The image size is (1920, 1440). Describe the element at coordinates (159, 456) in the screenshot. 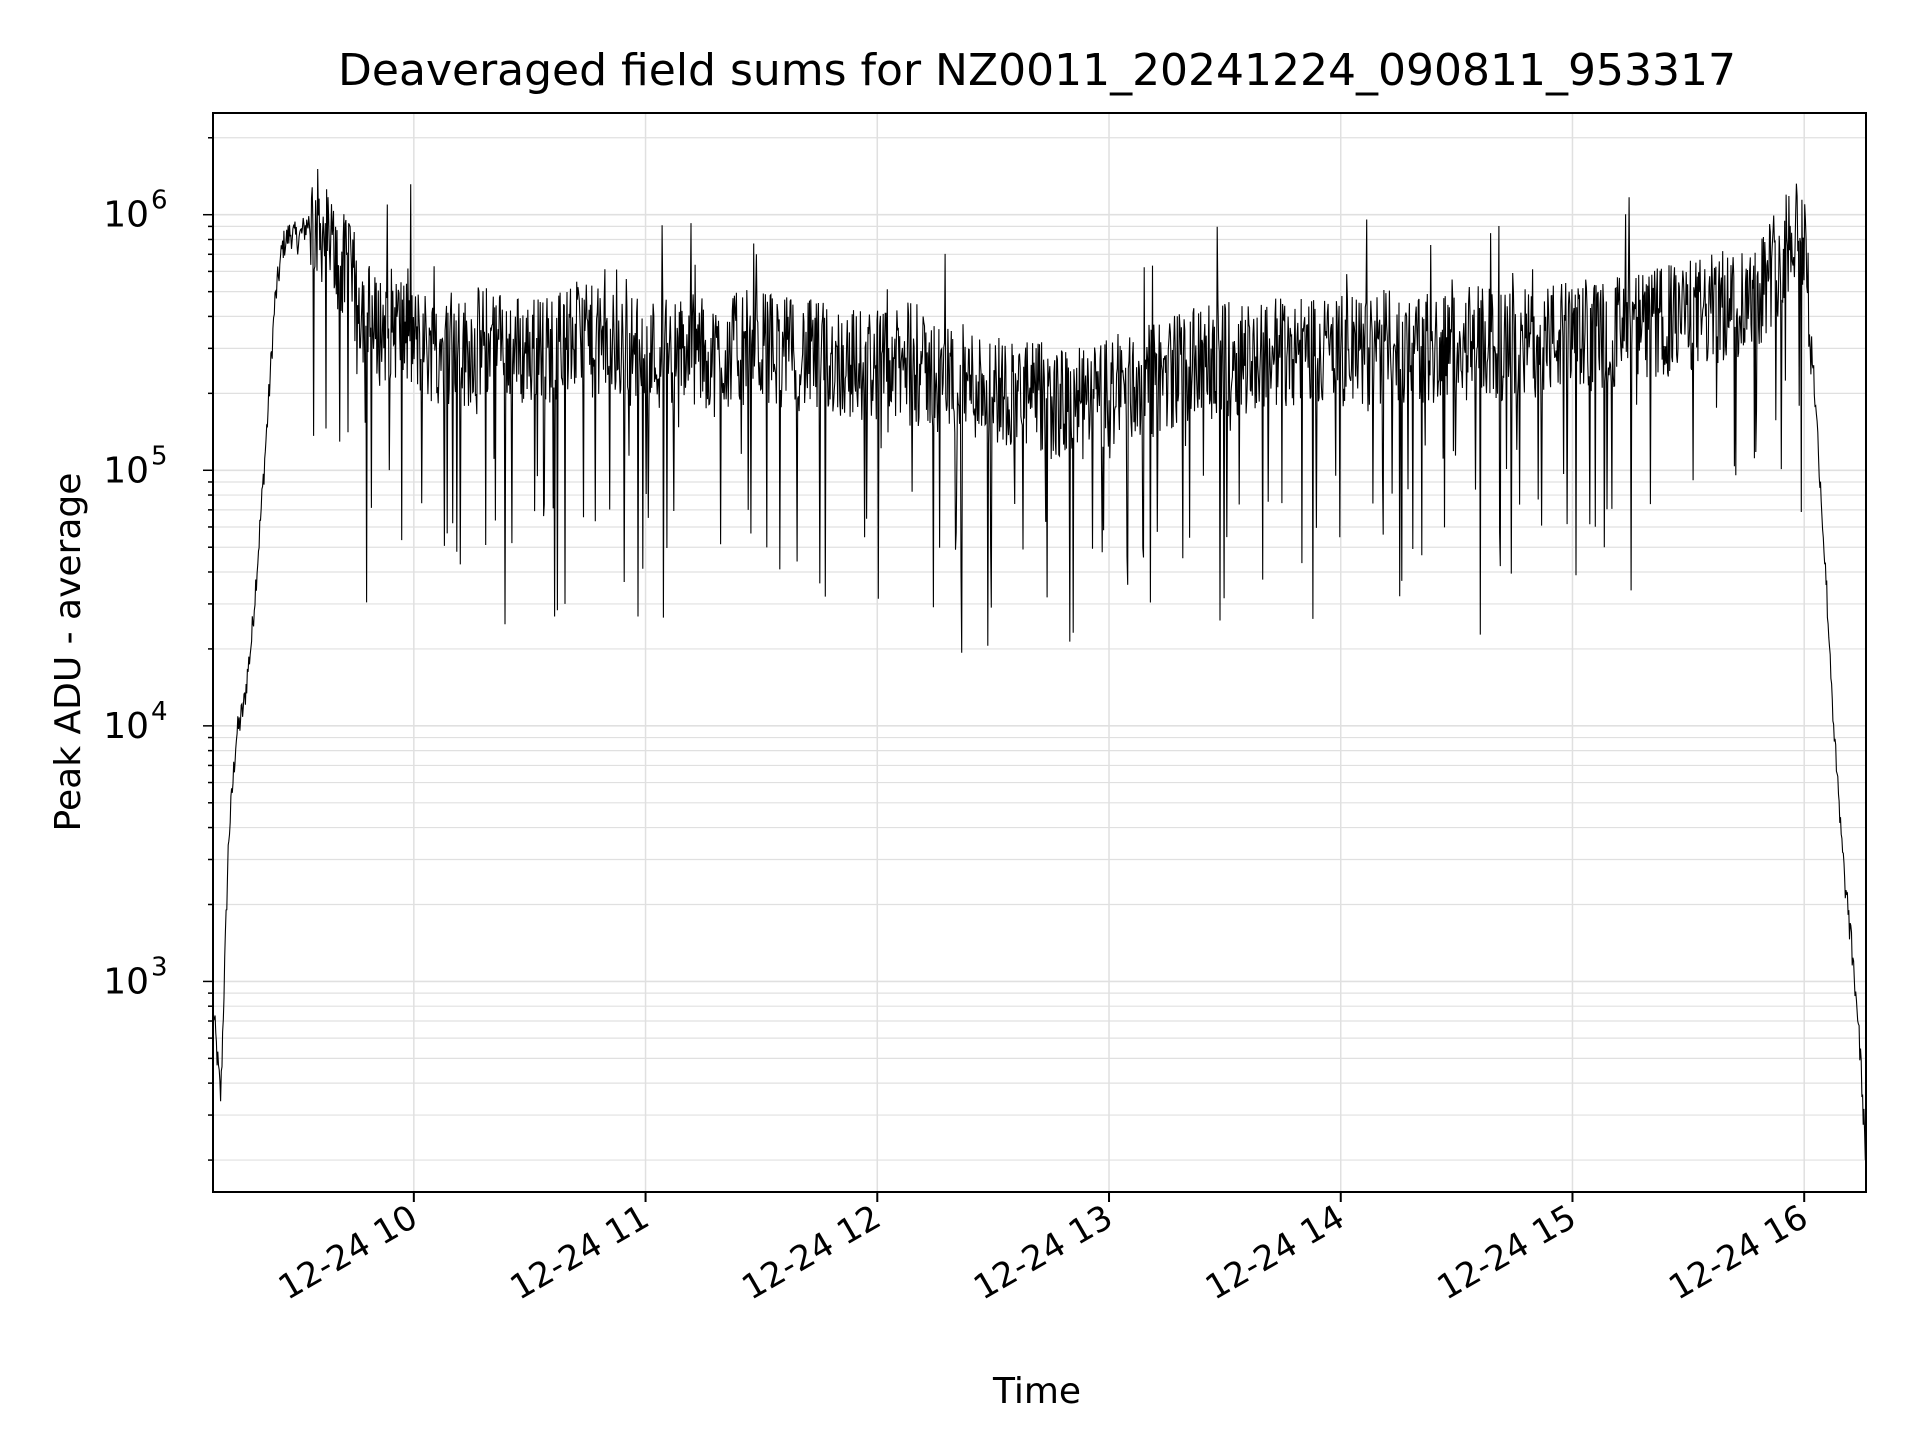

I see `y-tick-exponent: 5` at that location.